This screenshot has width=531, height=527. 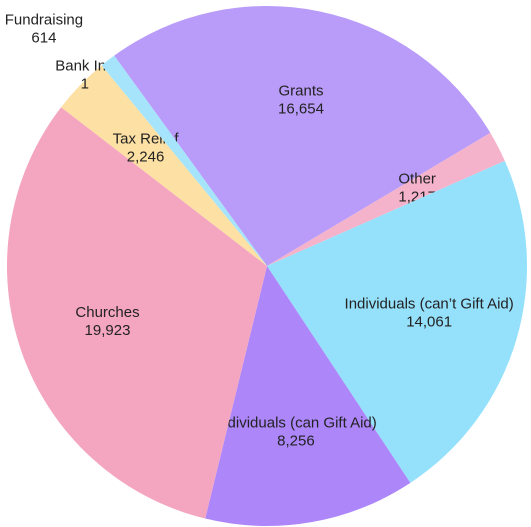 What do you see at coordinates (108, 330) in the screenshot?
I see `slice-value: 19,923` at bounding box center [108, 330].